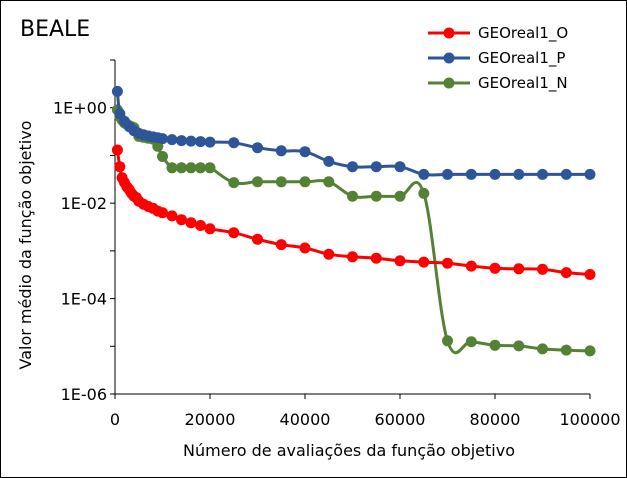 This screenshot has width=627, height=478. I want to click on x-tick-label: 80000, so click(495, 419).